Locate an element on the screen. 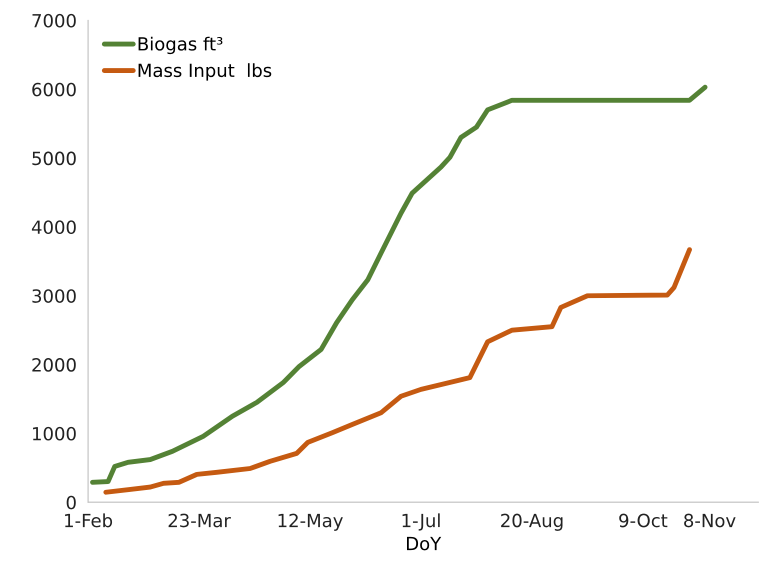 Image resolution: width=766 pixels, height=584 pixels. y-tick-label: 7000 is located at coordinates (54, 21).